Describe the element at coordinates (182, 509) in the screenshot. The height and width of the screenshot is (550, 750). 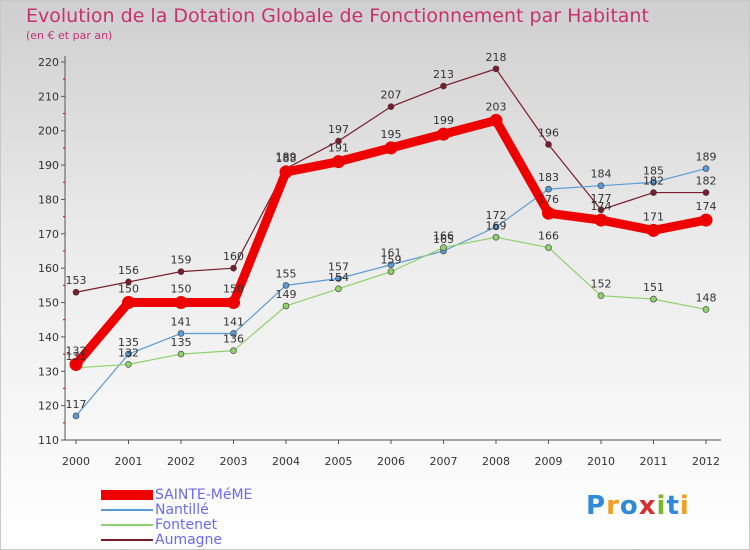
I see `legend-label: Nantillé` at that location.